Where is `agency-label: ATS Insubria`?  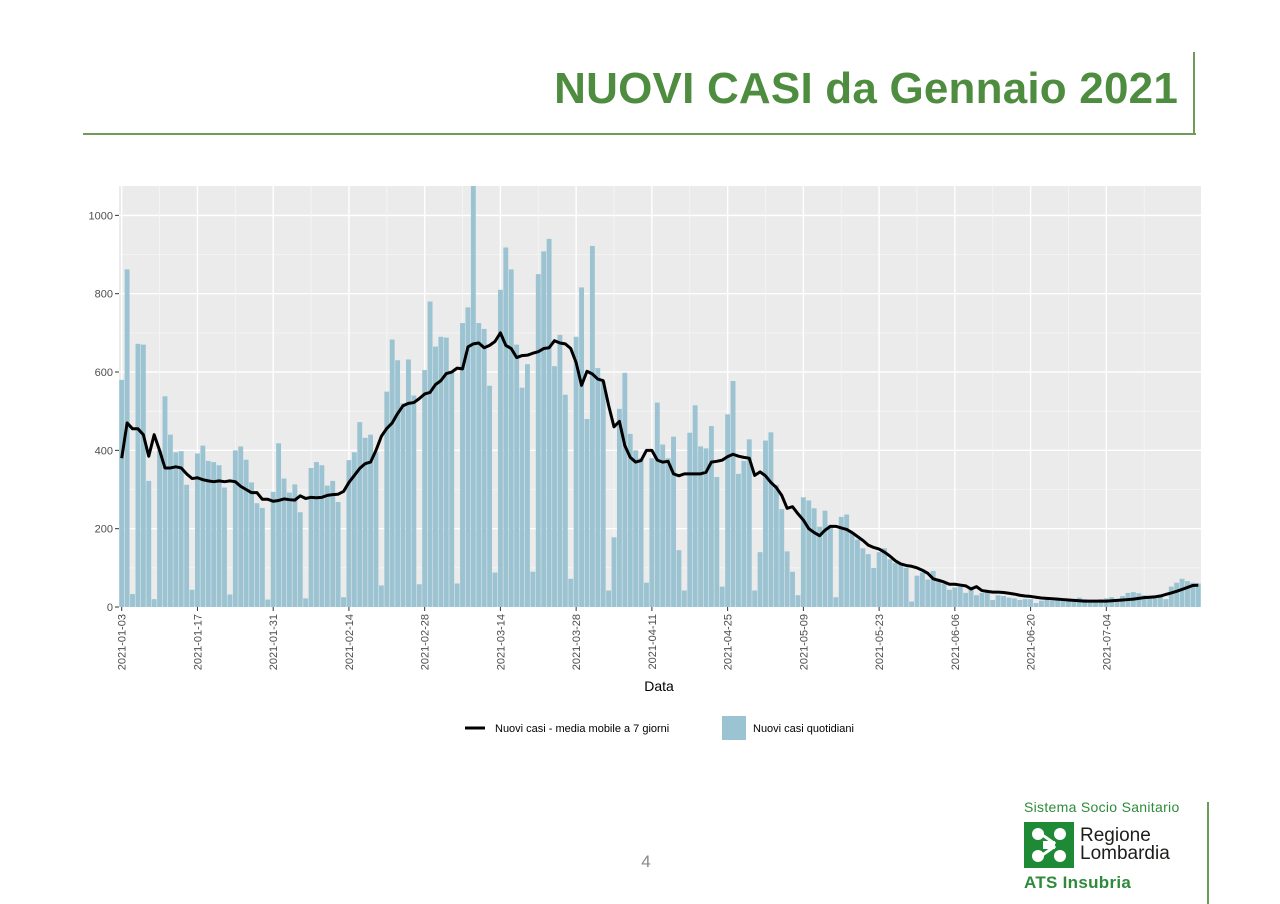
agency-label: ATS Insubria is located at coordinates (1078, 882).